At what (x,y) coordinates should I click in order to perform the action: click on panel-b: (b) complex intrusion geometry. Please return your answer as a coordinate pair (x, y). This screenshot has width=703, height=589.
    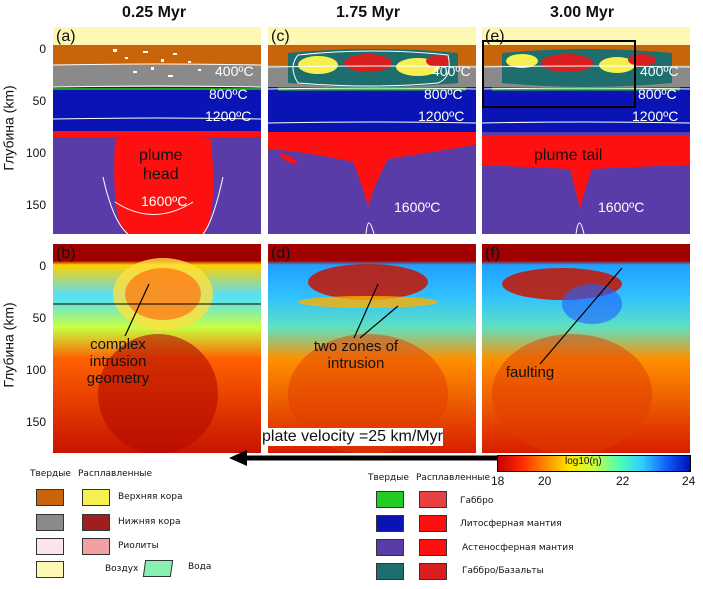
    Looking at the image, I should click on (157, 348).